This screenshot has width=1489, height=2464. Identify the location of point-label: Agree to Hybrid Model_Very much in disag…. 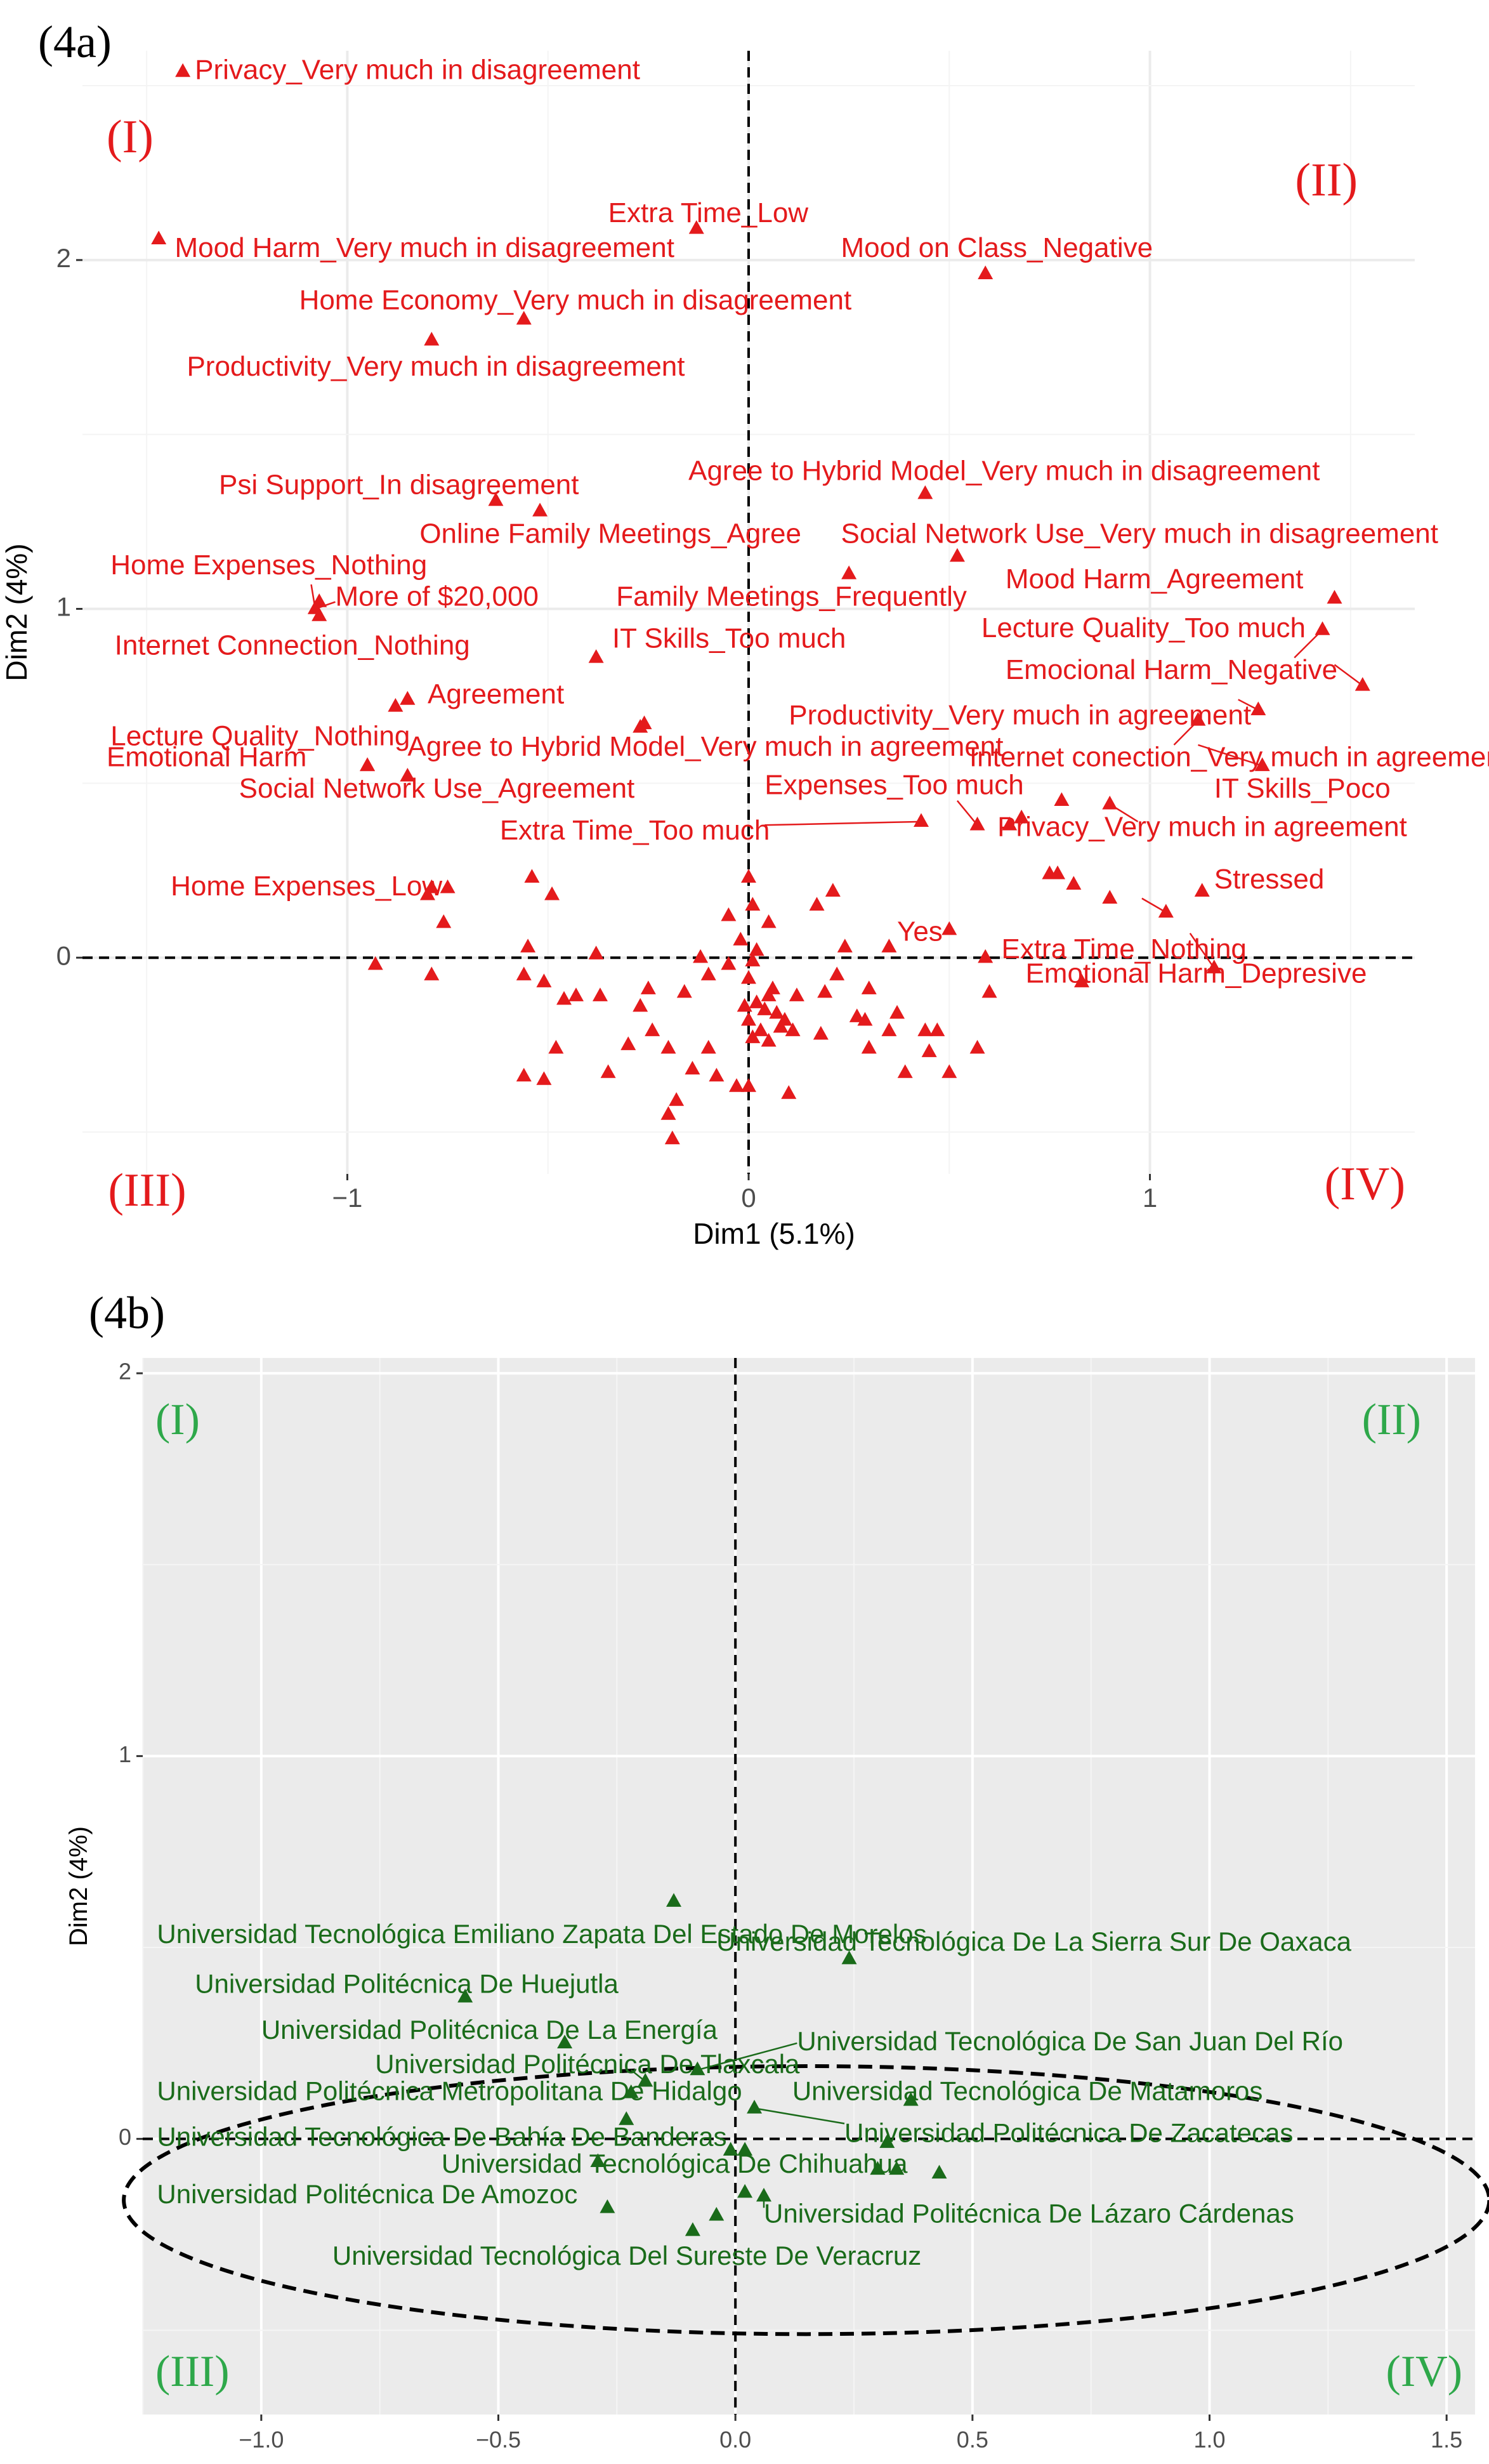
(1004, 472).